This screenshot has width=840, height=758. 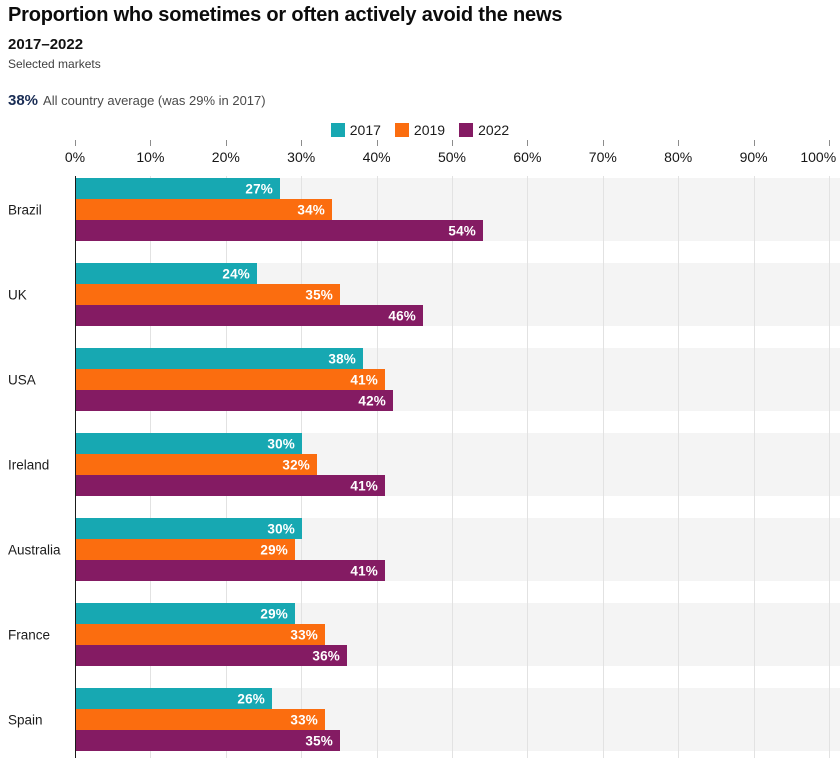 I want to click on bar: 54%, so click(x=279, y=230).